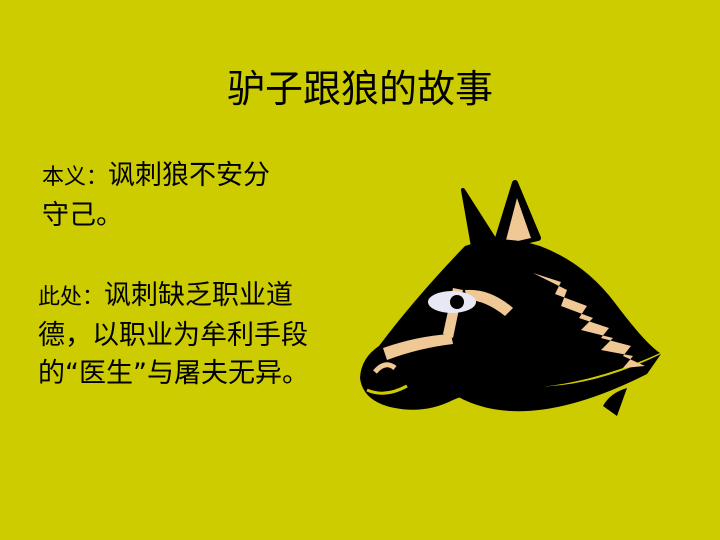 This screenshot has width=720, height=540. What do you see at coordinates (156, 195) in the screenshot?
I see `meaning-text: 讽刺狼不安分守己。` at bounding box center [156, 195].